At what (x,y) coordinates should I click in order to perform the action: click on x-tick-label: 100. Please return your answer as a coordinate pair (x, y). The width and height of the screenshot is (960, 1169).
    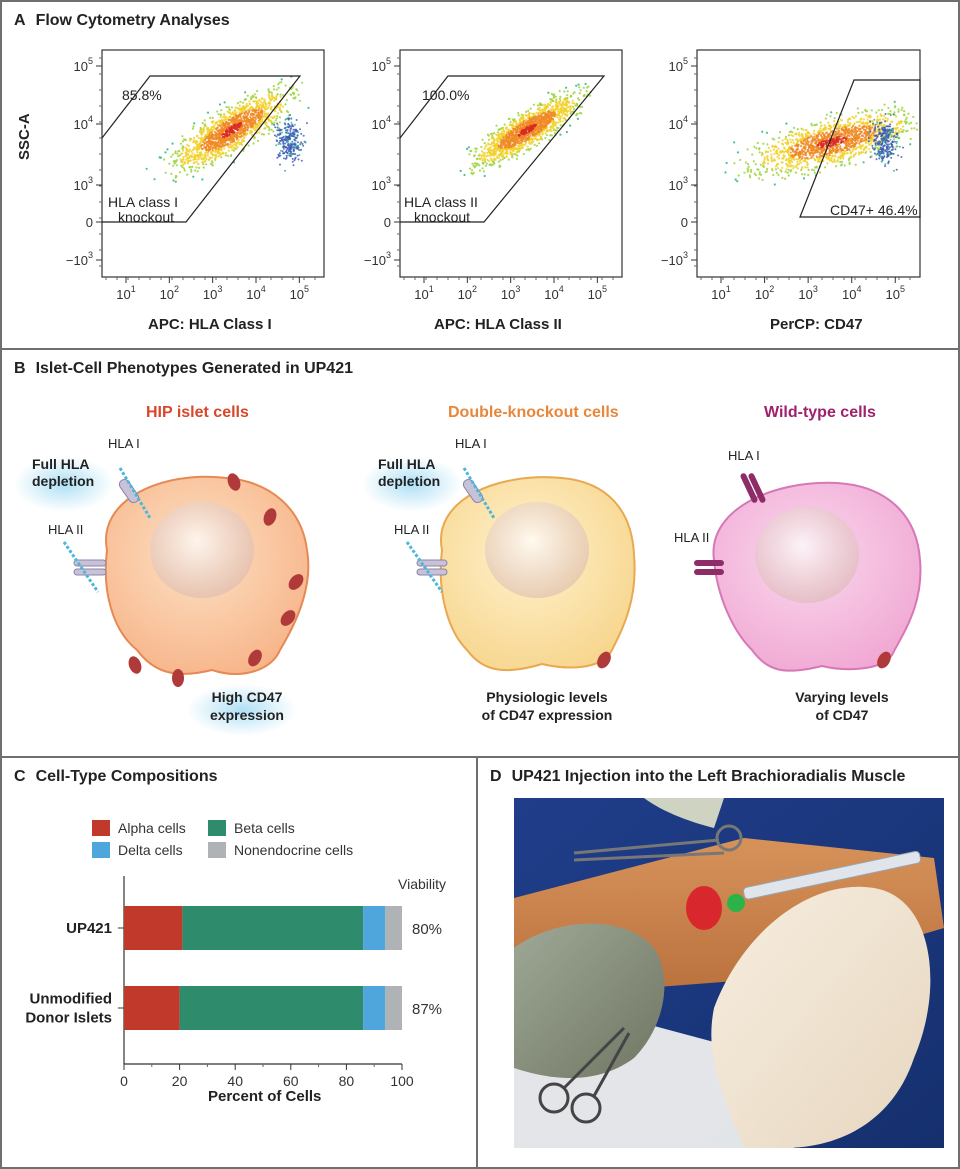
    Looking at the image, I should click on (402, 1081).